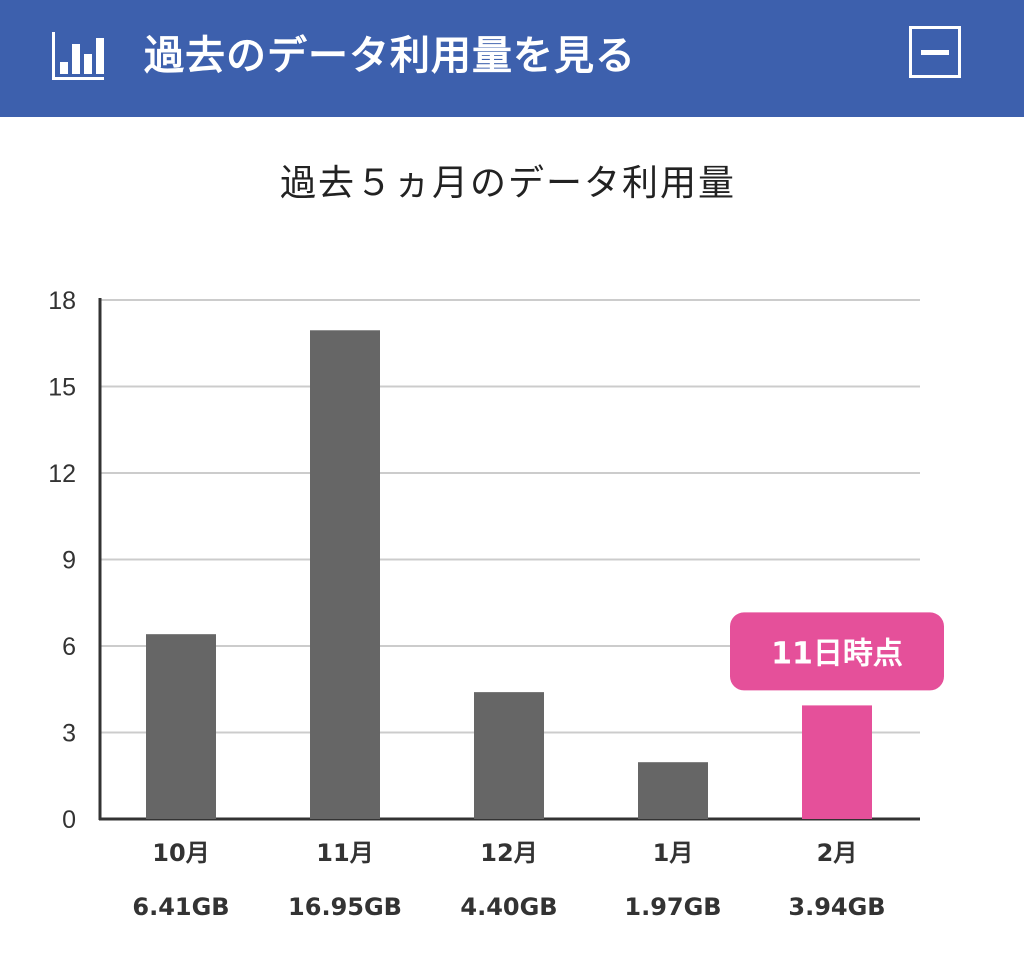 The width and height of the screenshot is (1024, 978). What do you see at coordinates (69, 820) in the screenshot?
I see `y-tick-label: 0` at bounding box center [69, 820].